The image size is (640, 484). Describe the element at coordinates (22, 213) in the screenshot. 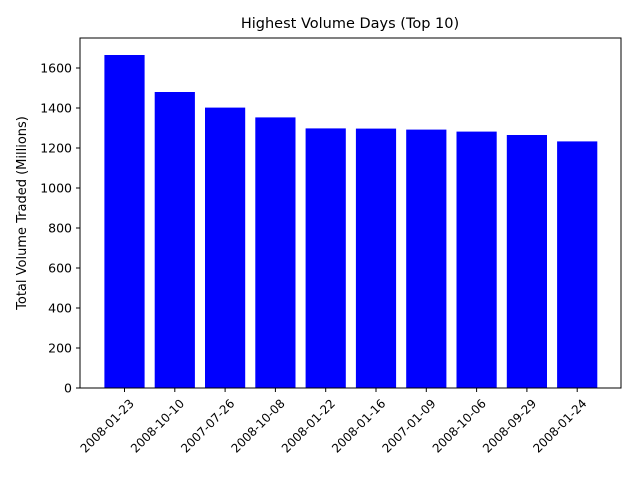

I see `y-axis-label: Total Volume Traded (Millions)` at that location.